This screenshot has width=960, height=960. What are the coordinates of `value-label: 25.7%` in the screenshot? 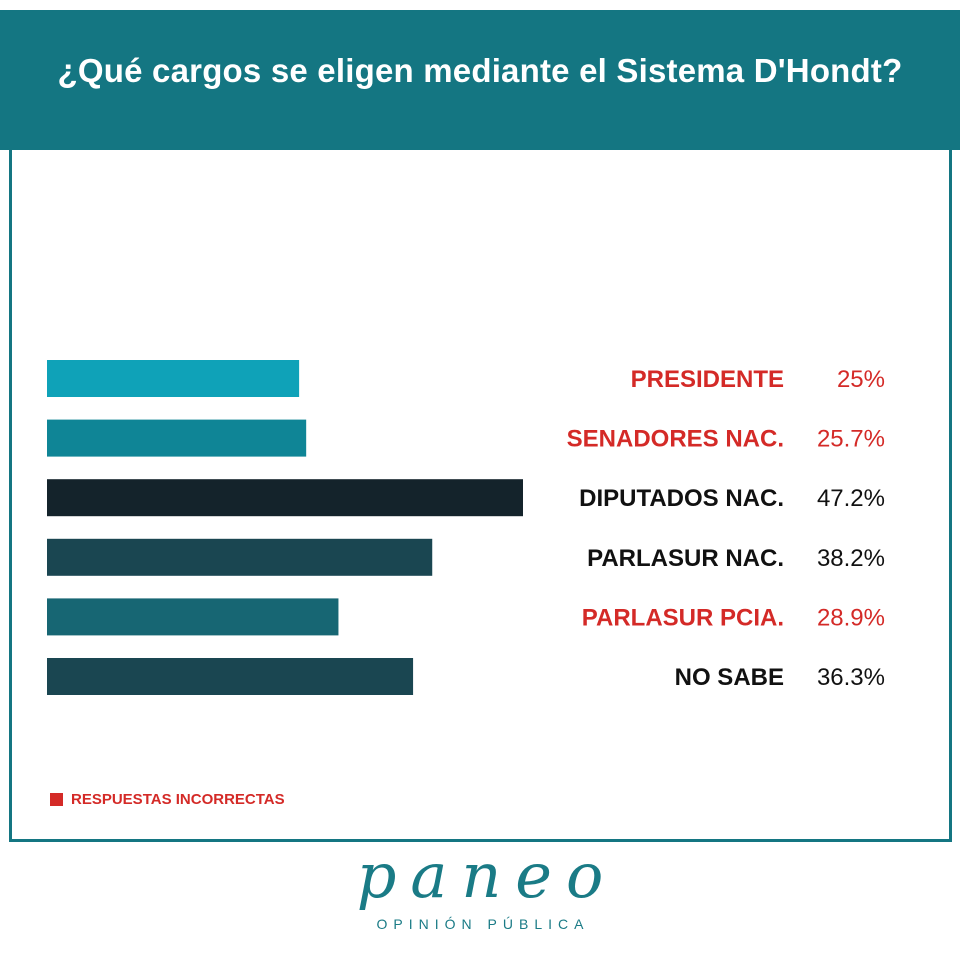 It's located at (851, 439).